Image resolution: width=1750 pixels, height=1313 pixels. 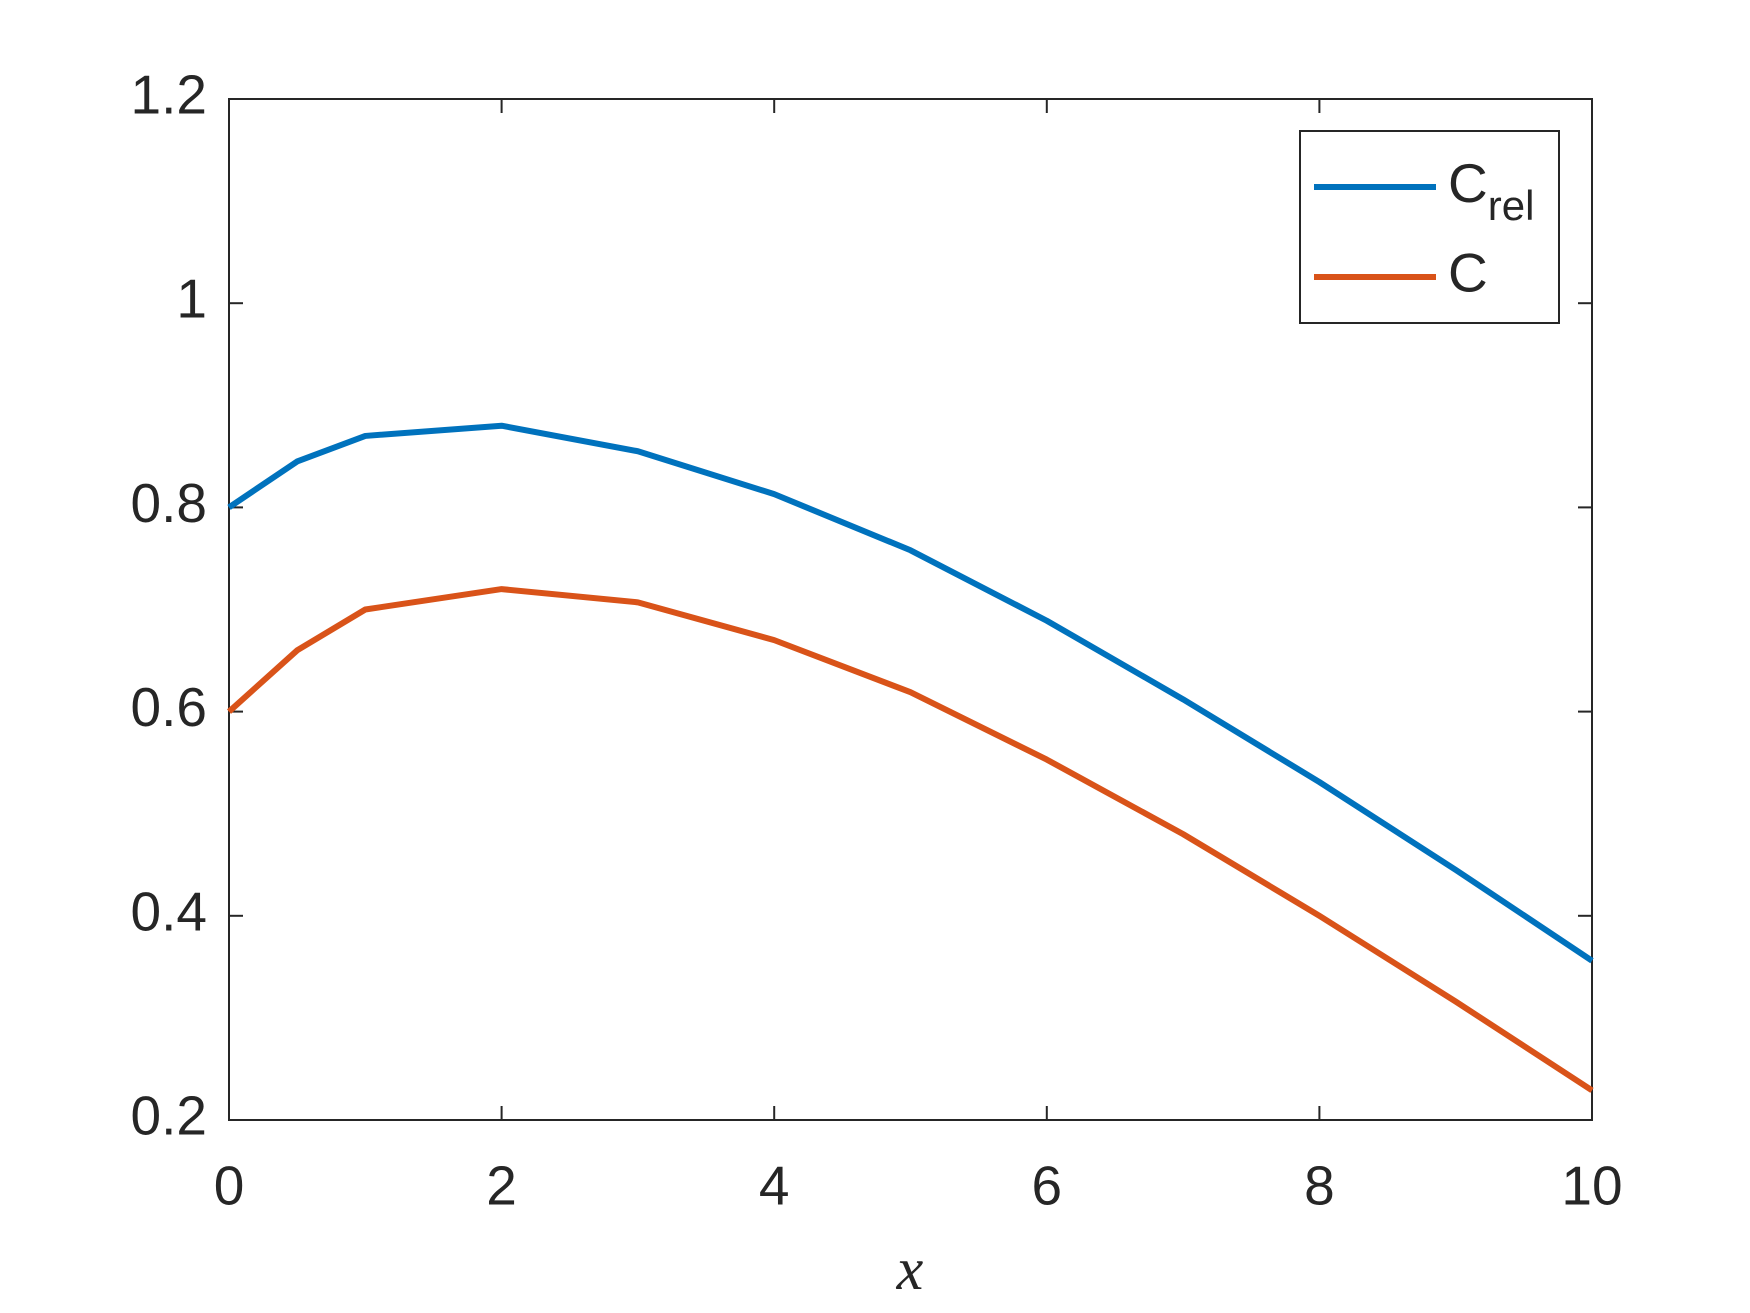 I want to click on y-tick-label: 0.6, so click(x=169, y=707).